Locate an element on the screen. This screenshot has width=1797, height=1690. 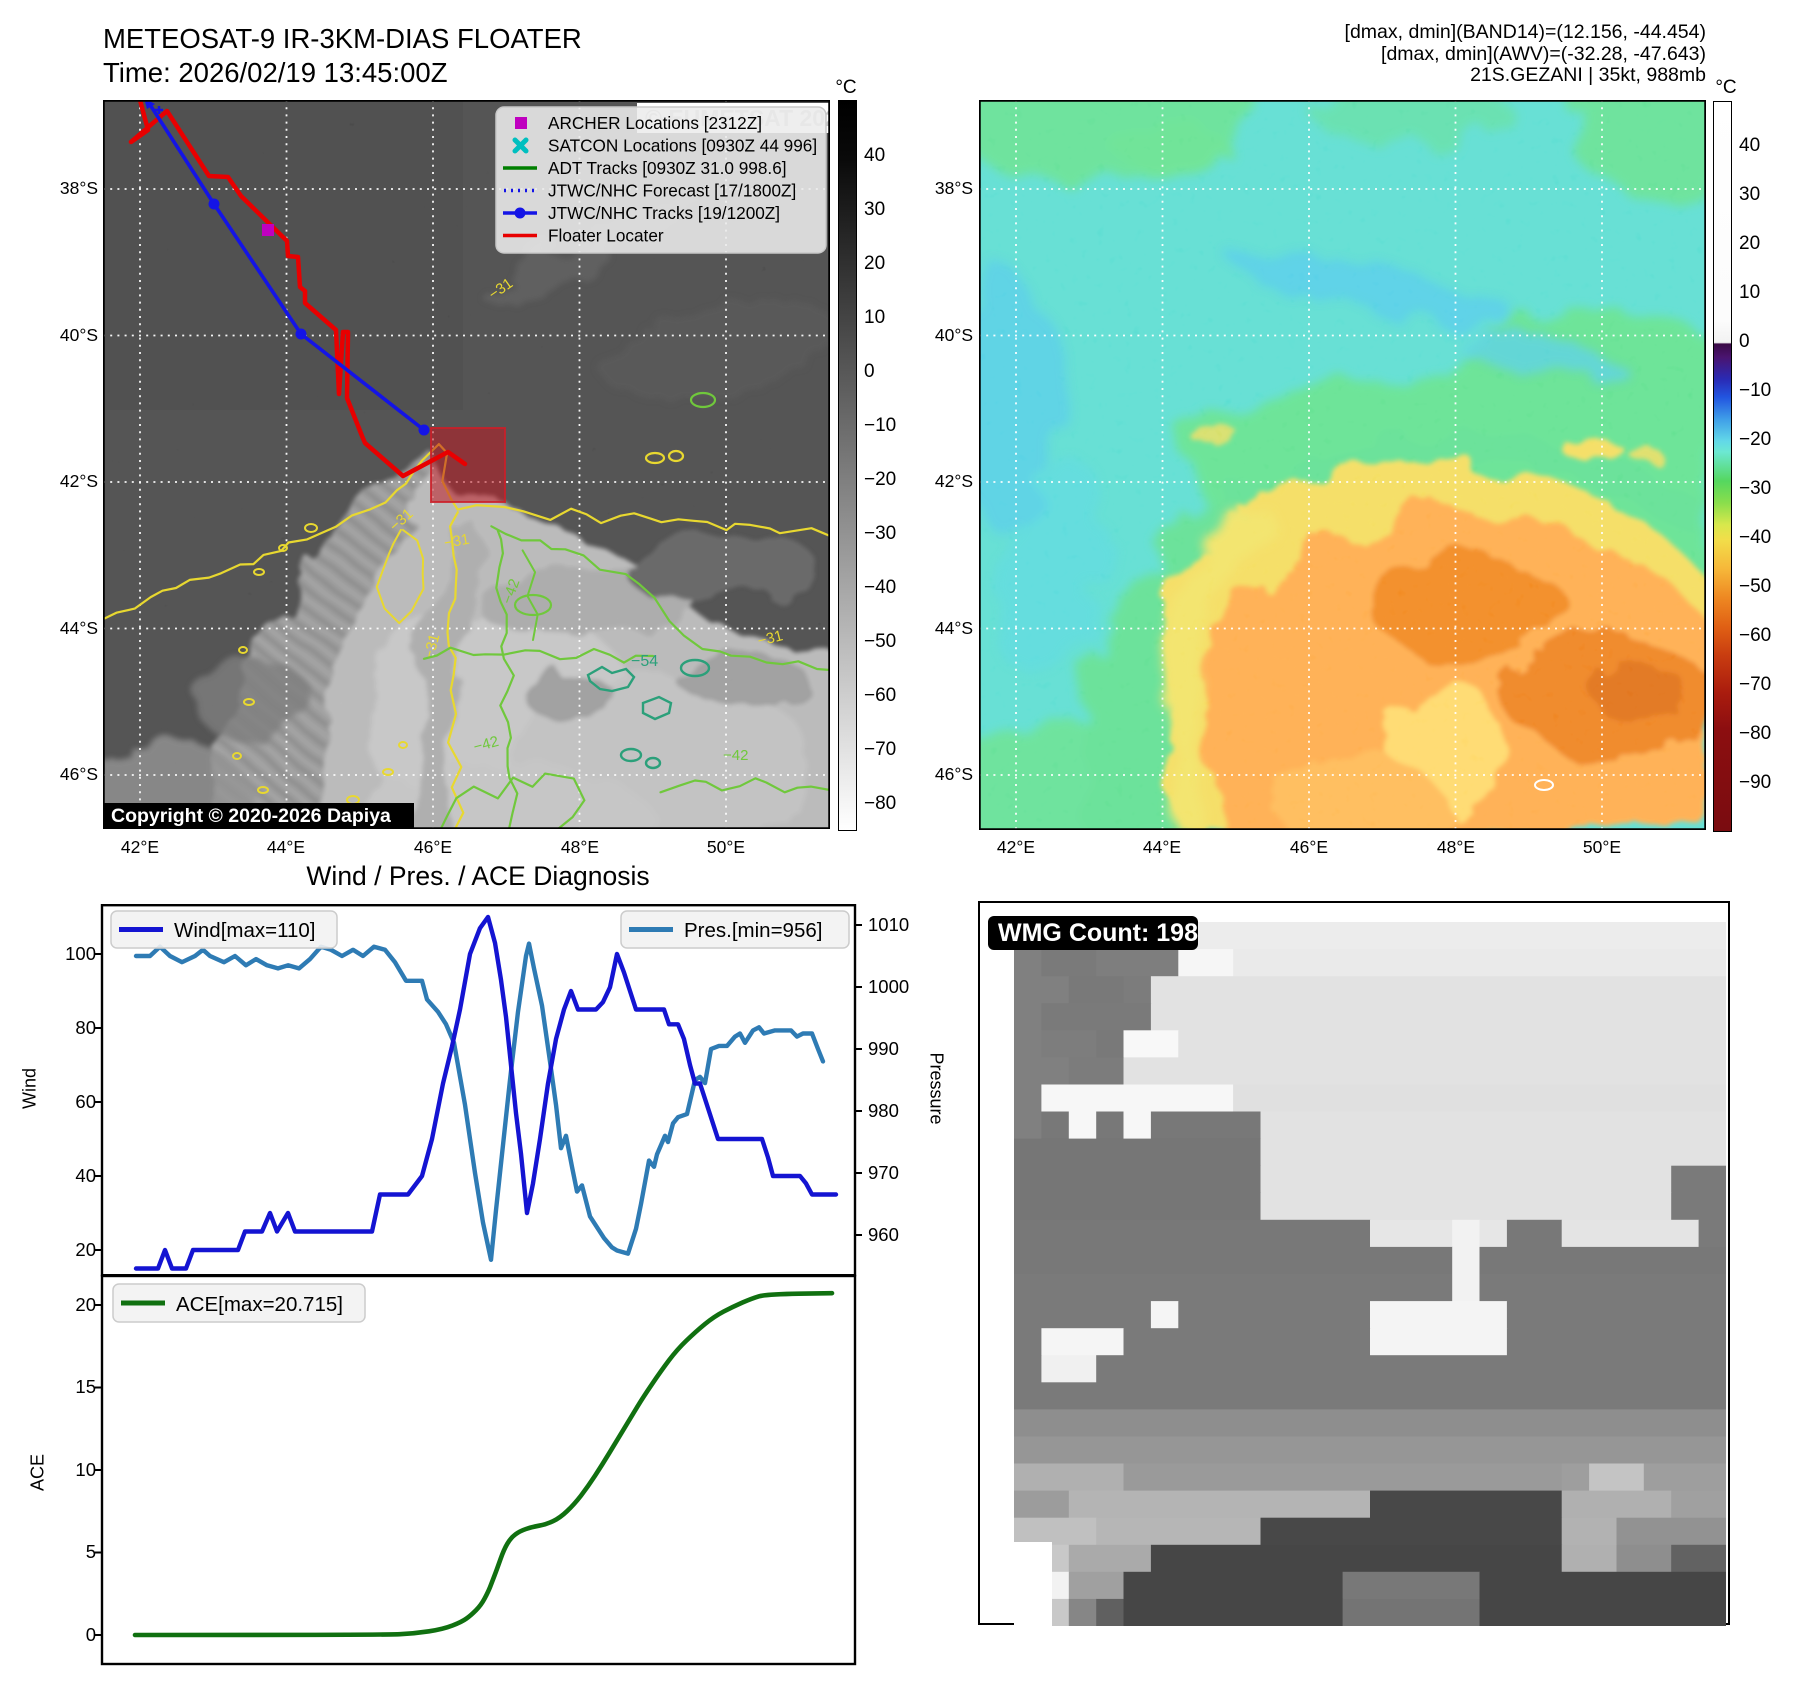
svg-text: JTWC/NHC Forecast [17/1800Z] is located at coordinates (672, 191).